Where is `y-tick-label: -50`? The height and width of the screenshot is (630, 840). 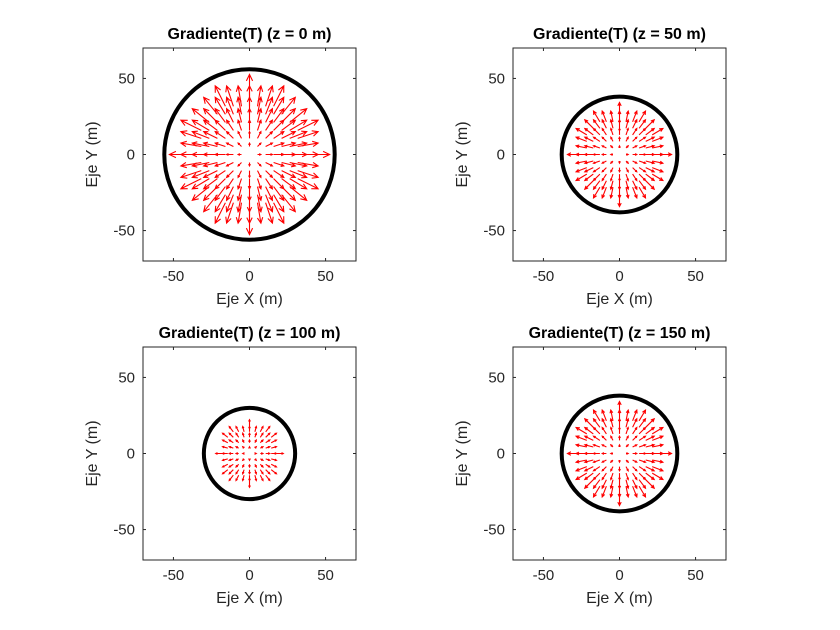 y-tick-label: -50 is located at coordinates (124, 530).